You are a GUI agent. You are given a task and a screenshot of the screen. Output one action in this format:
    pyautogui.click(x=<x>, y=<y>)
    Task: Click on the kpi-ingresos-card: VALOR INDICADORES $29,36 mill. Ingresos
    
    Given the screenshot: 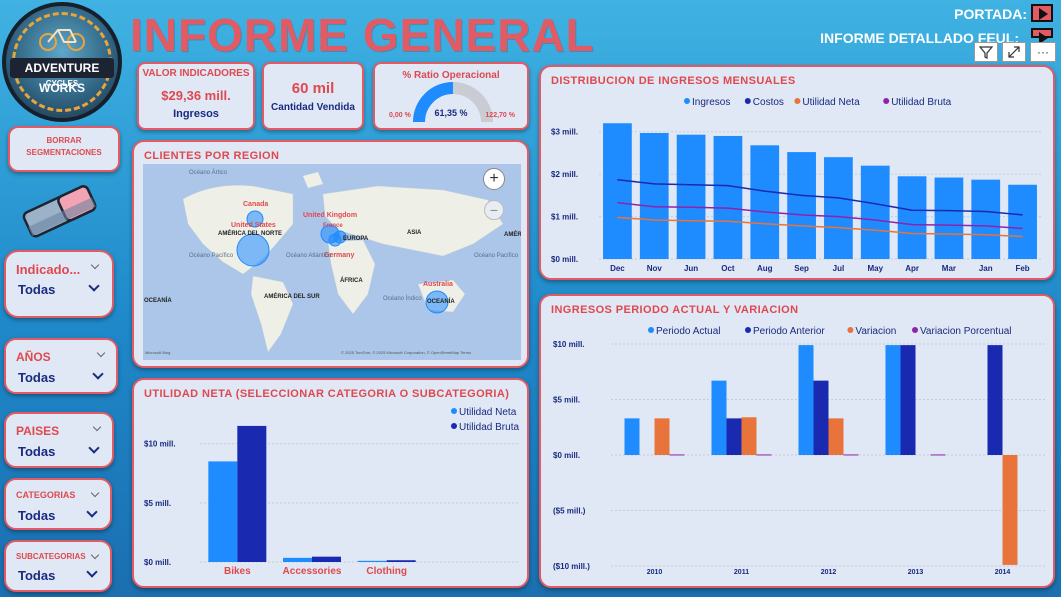 What is the action you would take?
    pyautogui.click(x=196, y=96)
    